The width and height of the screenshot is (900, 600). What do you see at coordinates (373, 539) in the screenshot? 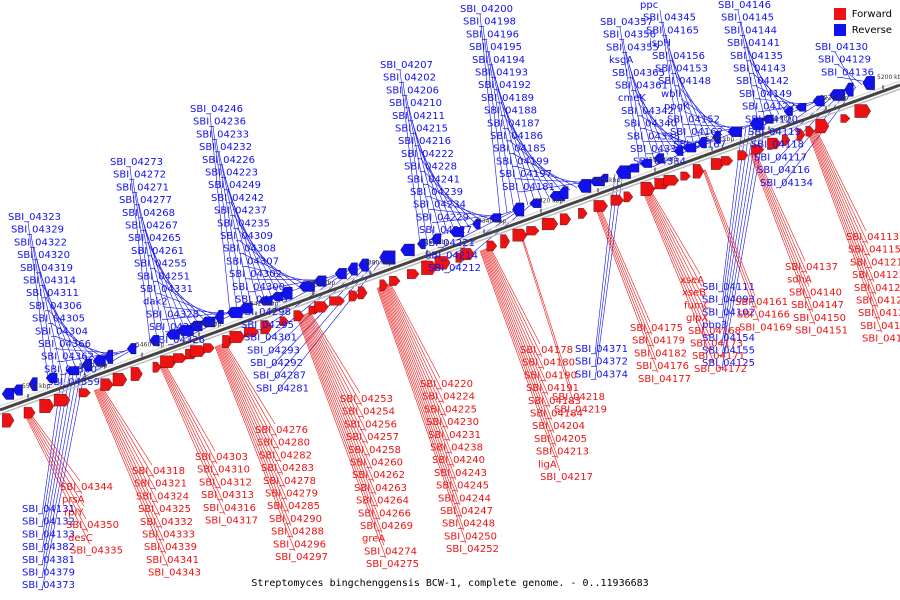
I see `forward-gene-label-grea: greA` at bounding box center [373, 539].